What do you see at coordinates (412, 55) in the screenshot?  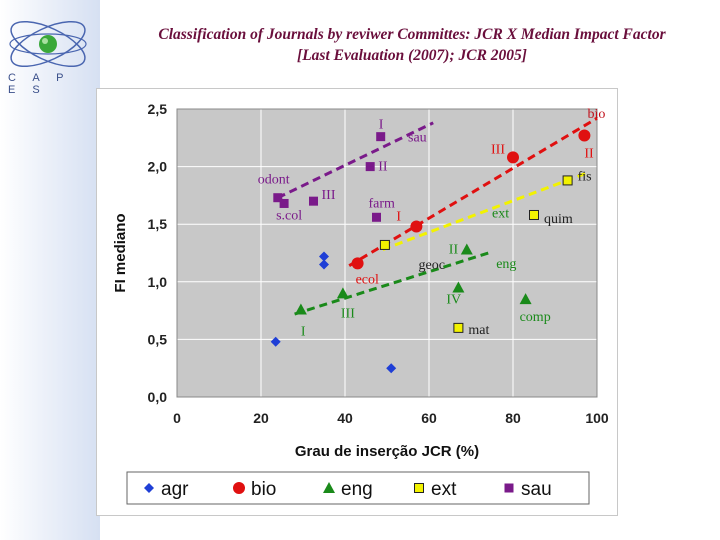 I see `title-line-2: [Last Evaluation (2007); JCR 2005]` at bounding box center [412, 55].